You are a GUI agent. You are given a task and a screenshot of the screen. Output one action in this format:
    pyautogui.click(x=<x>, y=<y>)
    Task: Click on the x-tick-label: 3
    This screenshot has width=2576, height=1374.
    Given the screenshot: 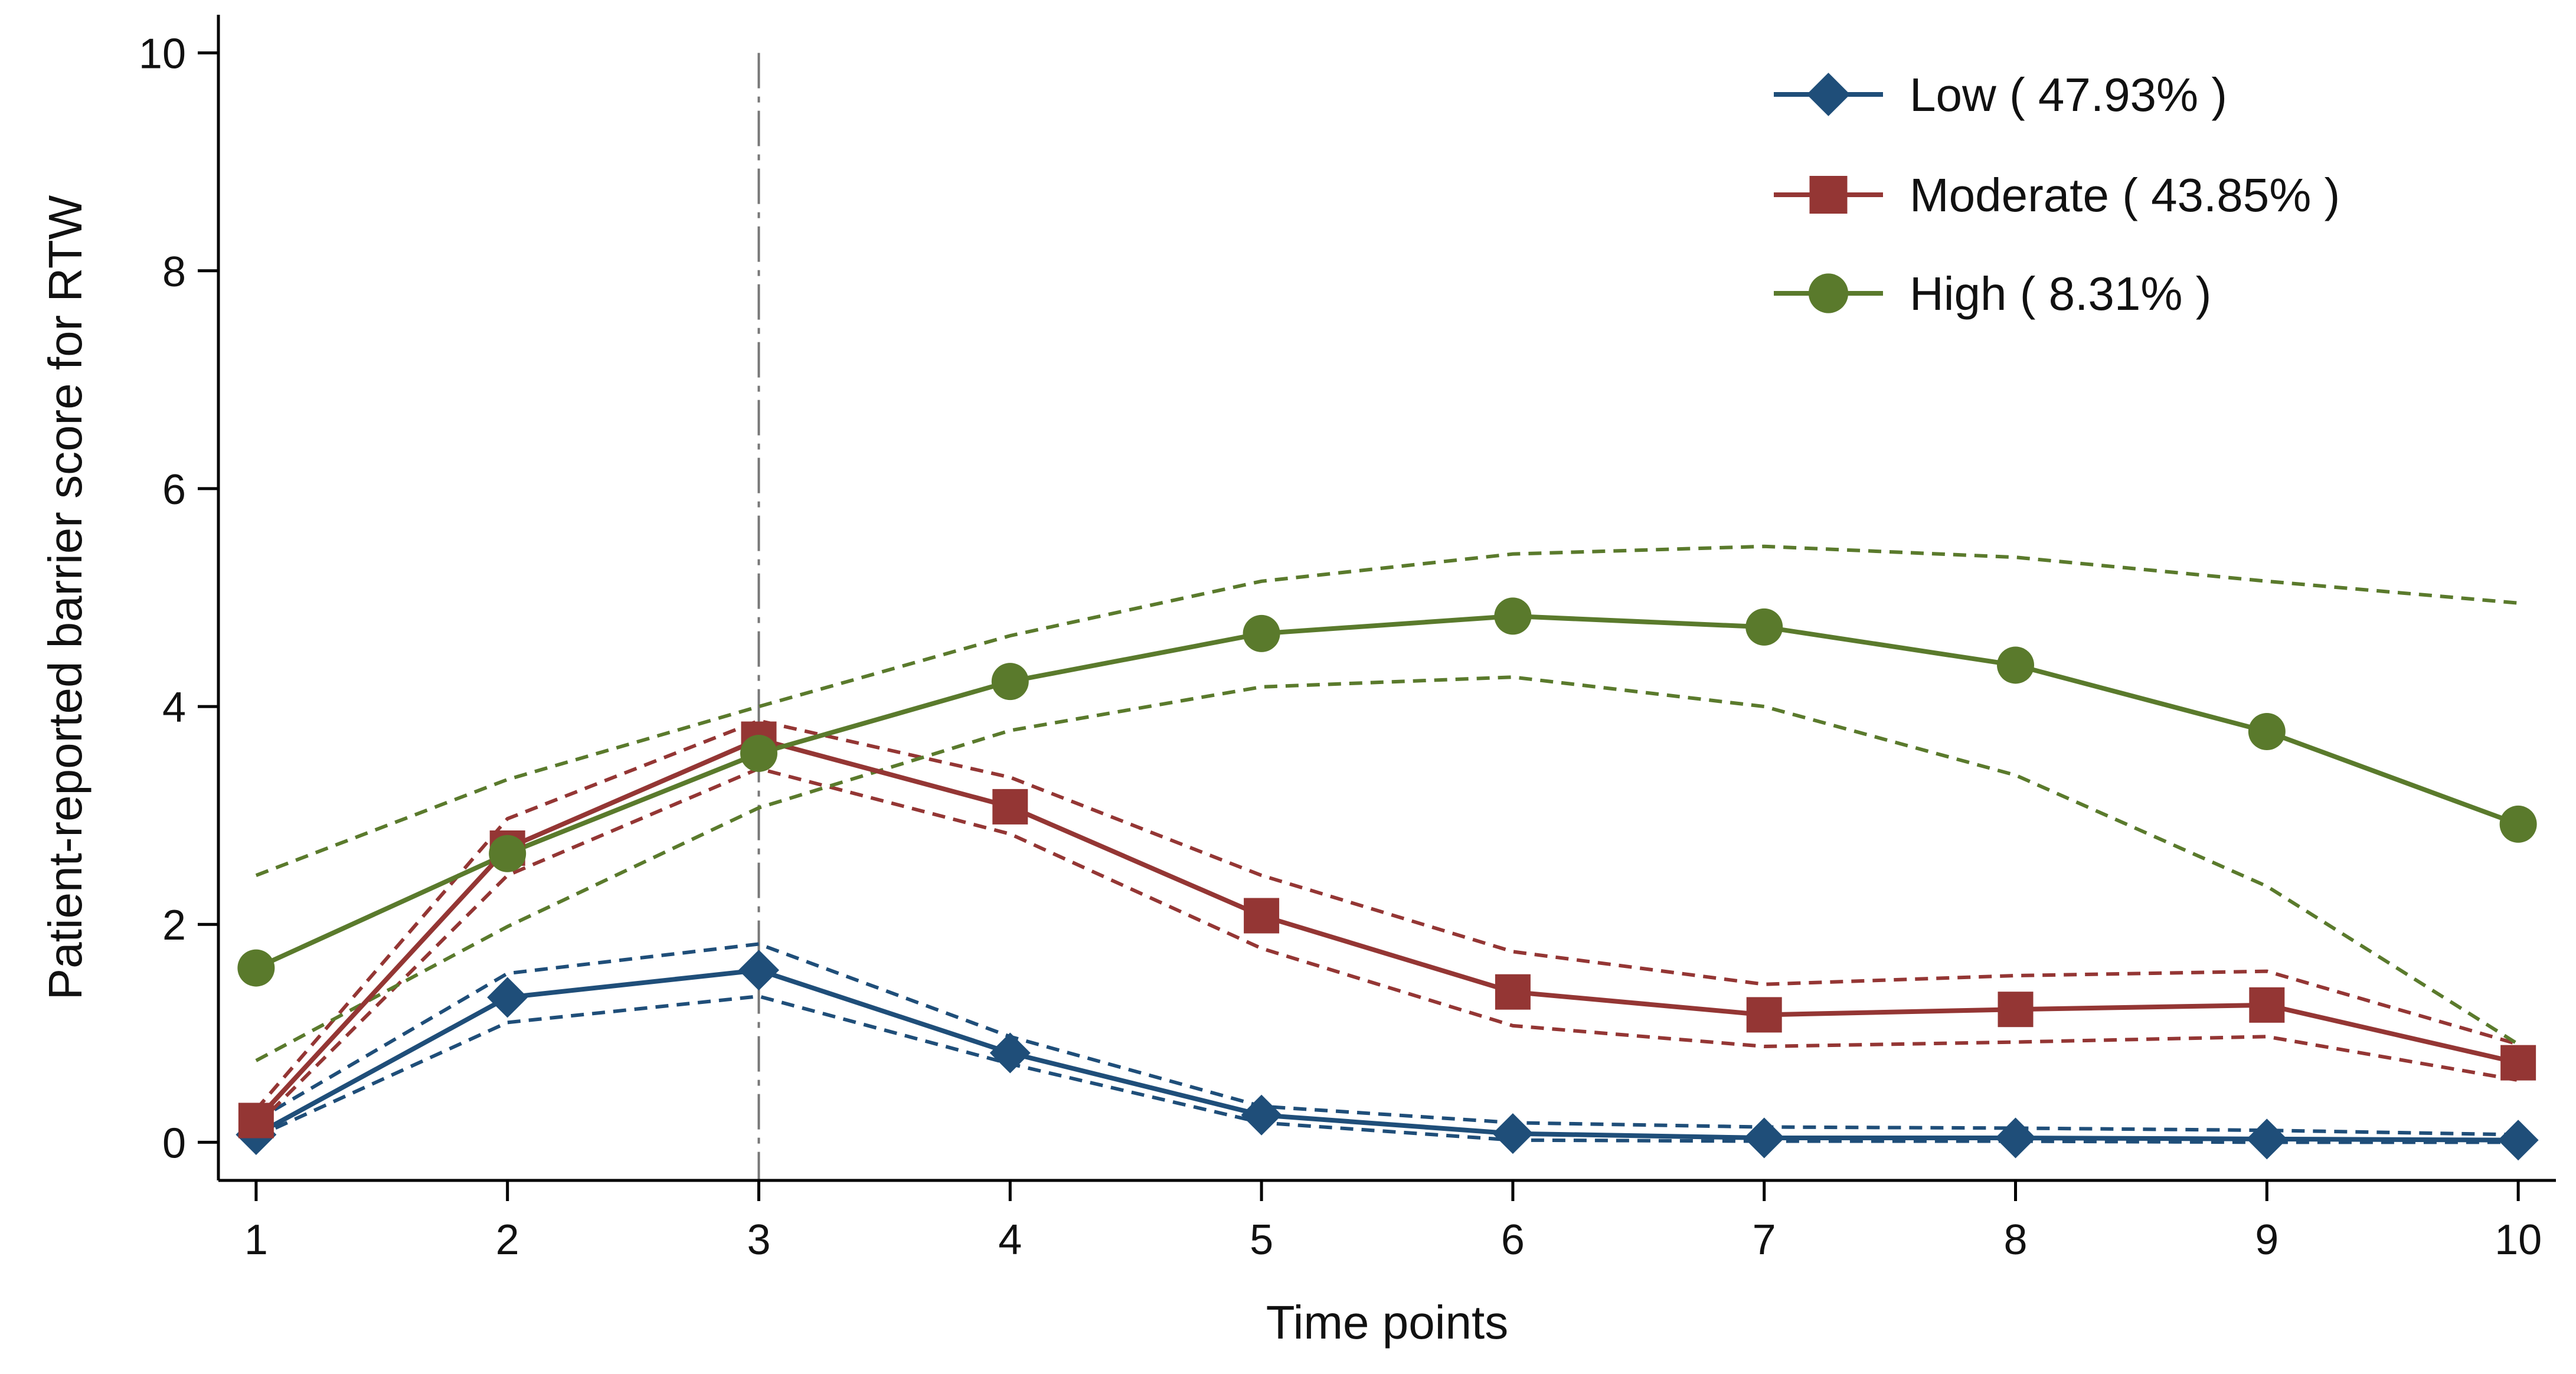 What is the action you would take?
    pyautogui.click(x=758, y=1240)
    